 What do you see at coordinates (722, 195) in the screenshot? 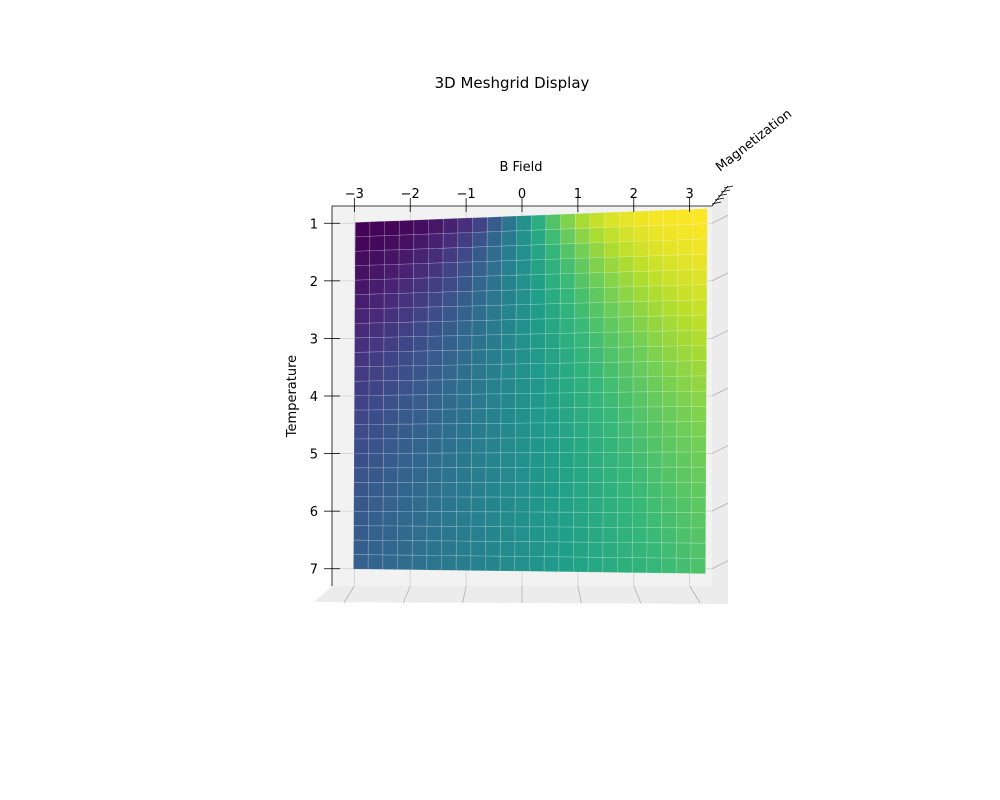
I see `z-ticks` at bounding box center [722, 195].